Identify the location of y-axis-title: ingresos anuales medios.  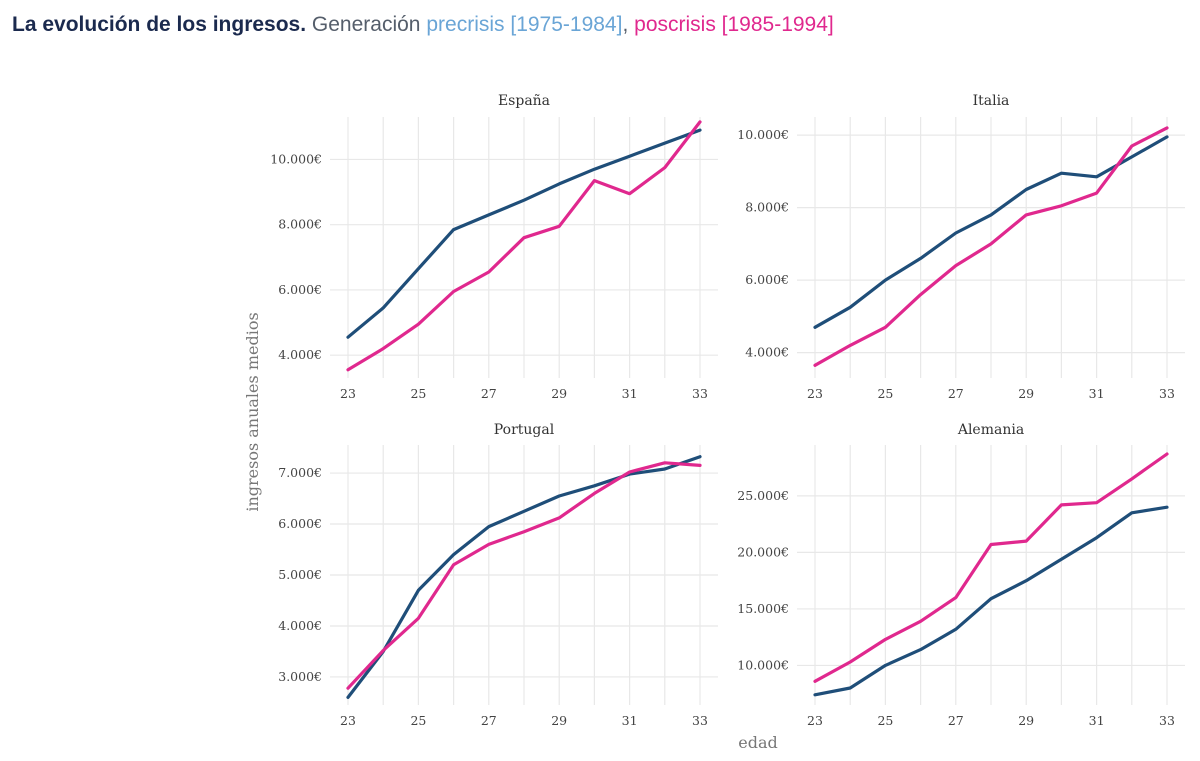
(252, 411).